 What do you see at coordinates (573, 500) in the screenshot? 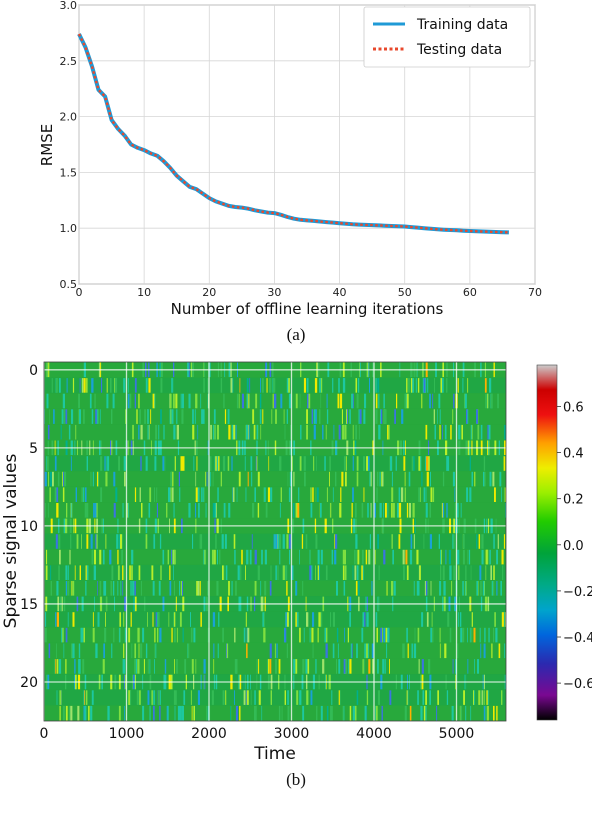
I see `colorbar-tick-label: 0.2` at bounding box center [573, 500].